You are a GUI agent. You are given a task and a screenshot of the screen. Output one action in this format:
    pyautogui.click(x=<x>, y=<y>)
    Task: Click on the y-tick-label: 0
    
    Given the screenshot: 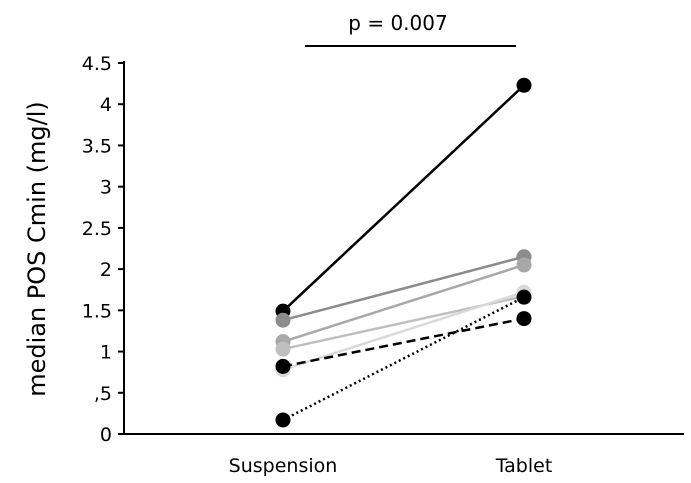 What is the action you would take?
    pyautogui.click(x=106, y=435)
    